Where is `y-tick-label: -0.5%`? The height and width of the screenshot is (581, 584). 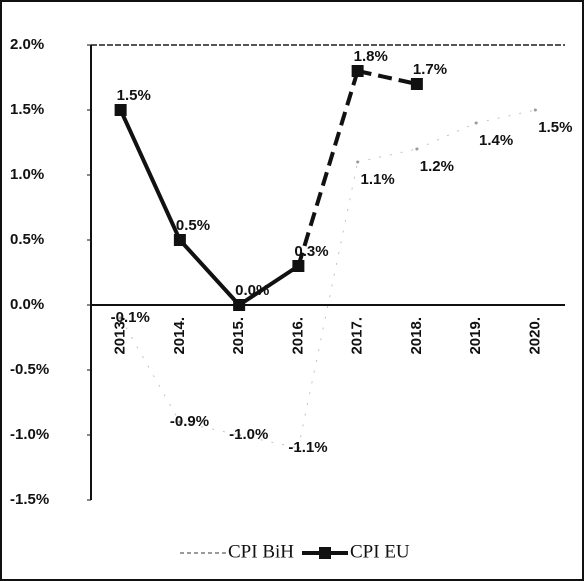
y-tick-label: -0.5% is located at coordinates (29, 369).